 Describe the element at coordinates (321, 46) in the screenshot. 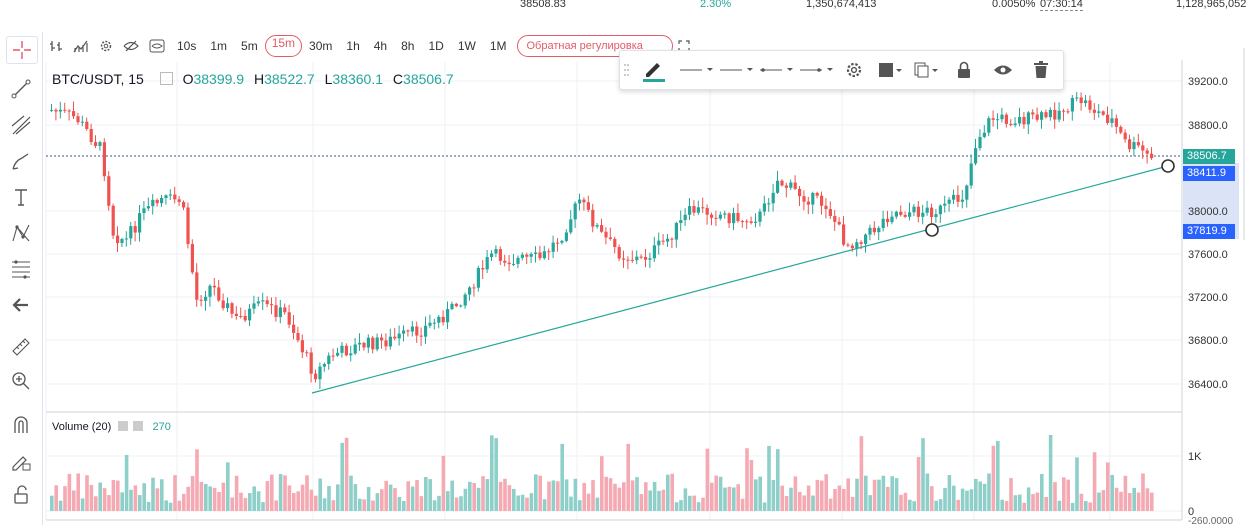

I see `timeframe-30m: 30m` at that location.